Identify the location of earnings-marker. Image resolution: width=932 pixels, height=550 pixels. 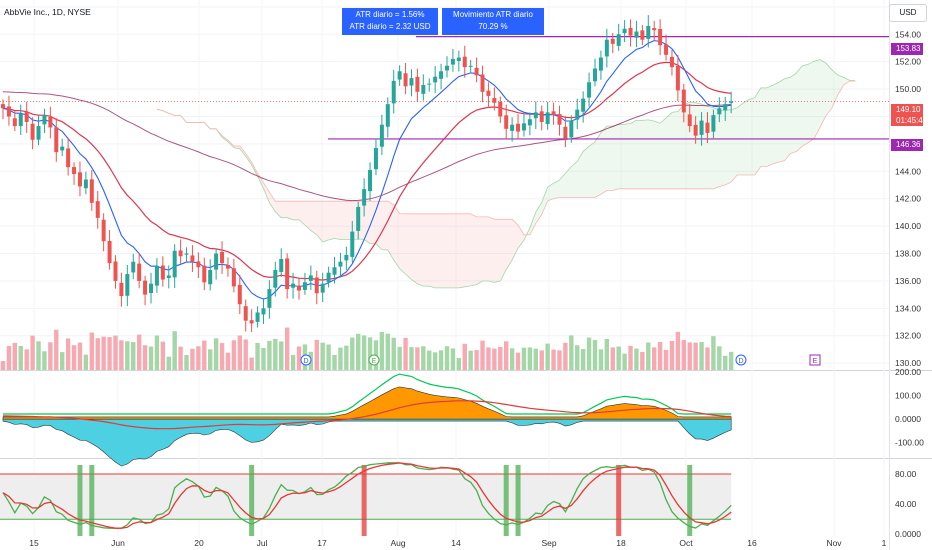
(815, 360).